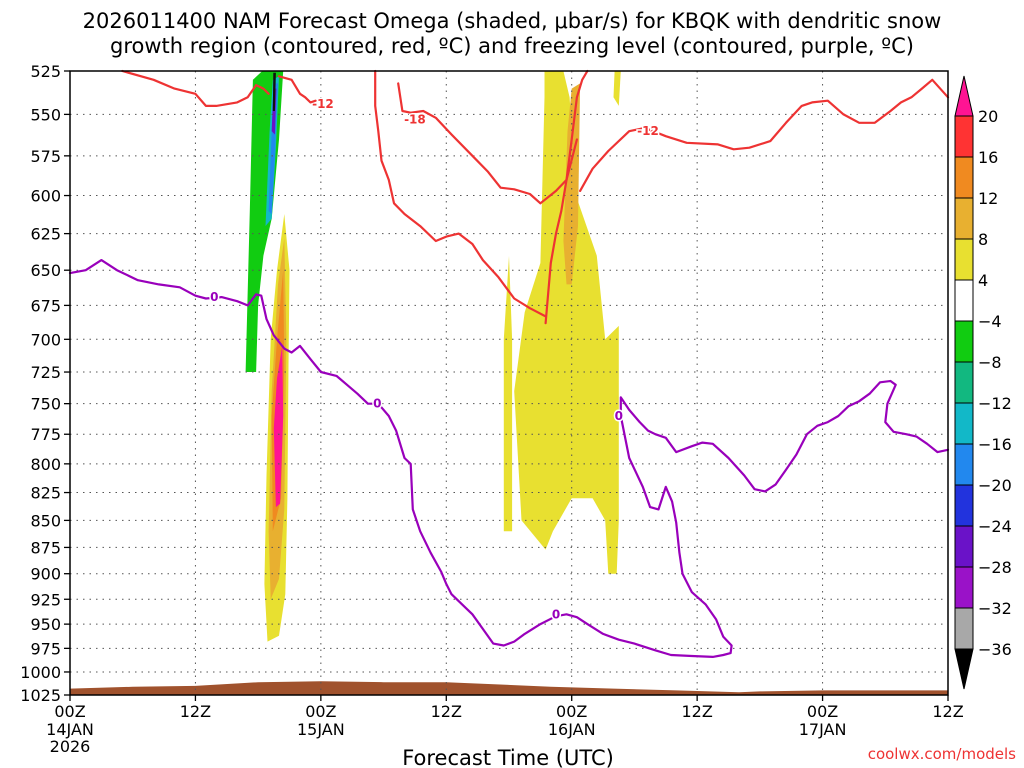  I want to click on terrain-fill, so click(509, 688).